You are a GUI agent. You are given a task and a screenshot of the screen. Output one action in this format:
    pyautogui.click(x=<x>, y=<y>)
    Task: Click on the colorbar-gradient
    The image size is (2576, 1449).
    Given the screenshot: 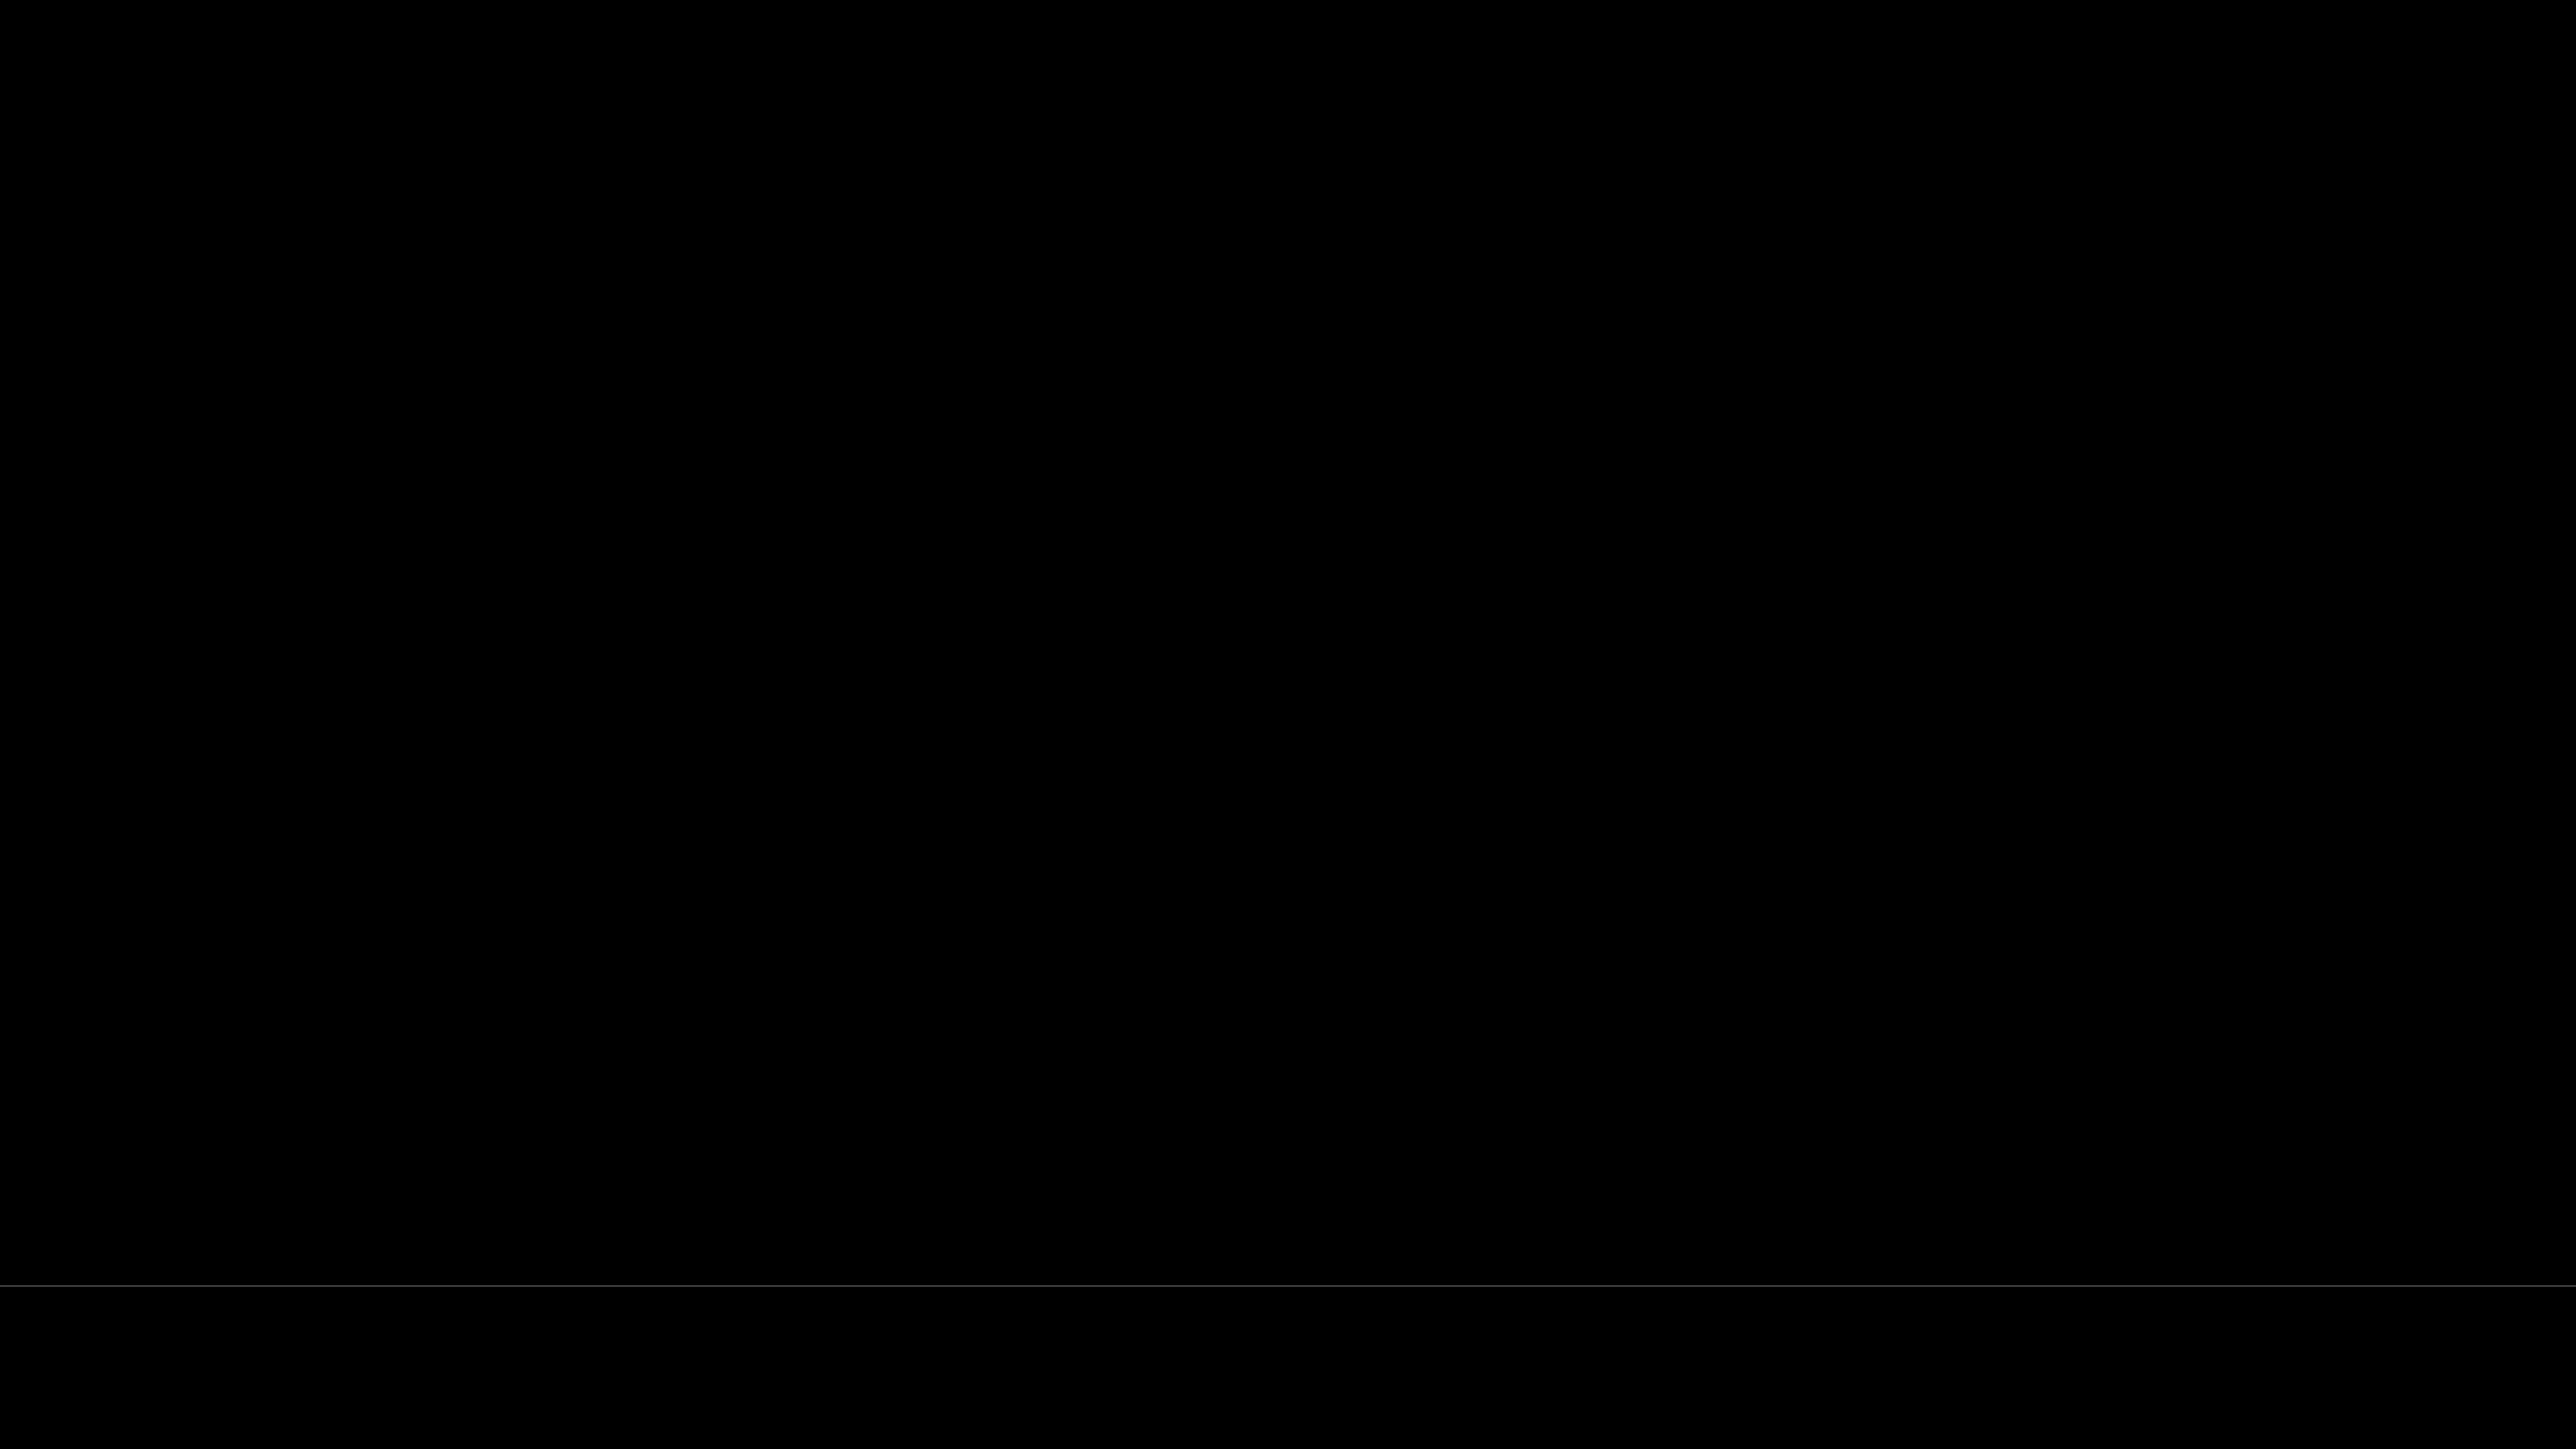 What is the action you would take?
    pyautogui.click(x=1288, y=1317)
    